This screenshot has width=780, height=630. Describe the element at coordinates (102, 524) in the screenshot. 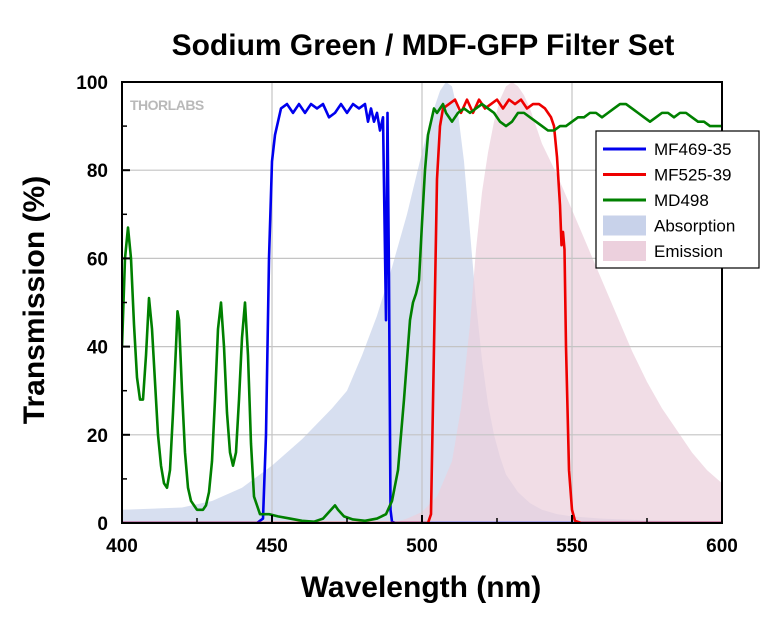

I see `y-tick-label: 0` at that location.